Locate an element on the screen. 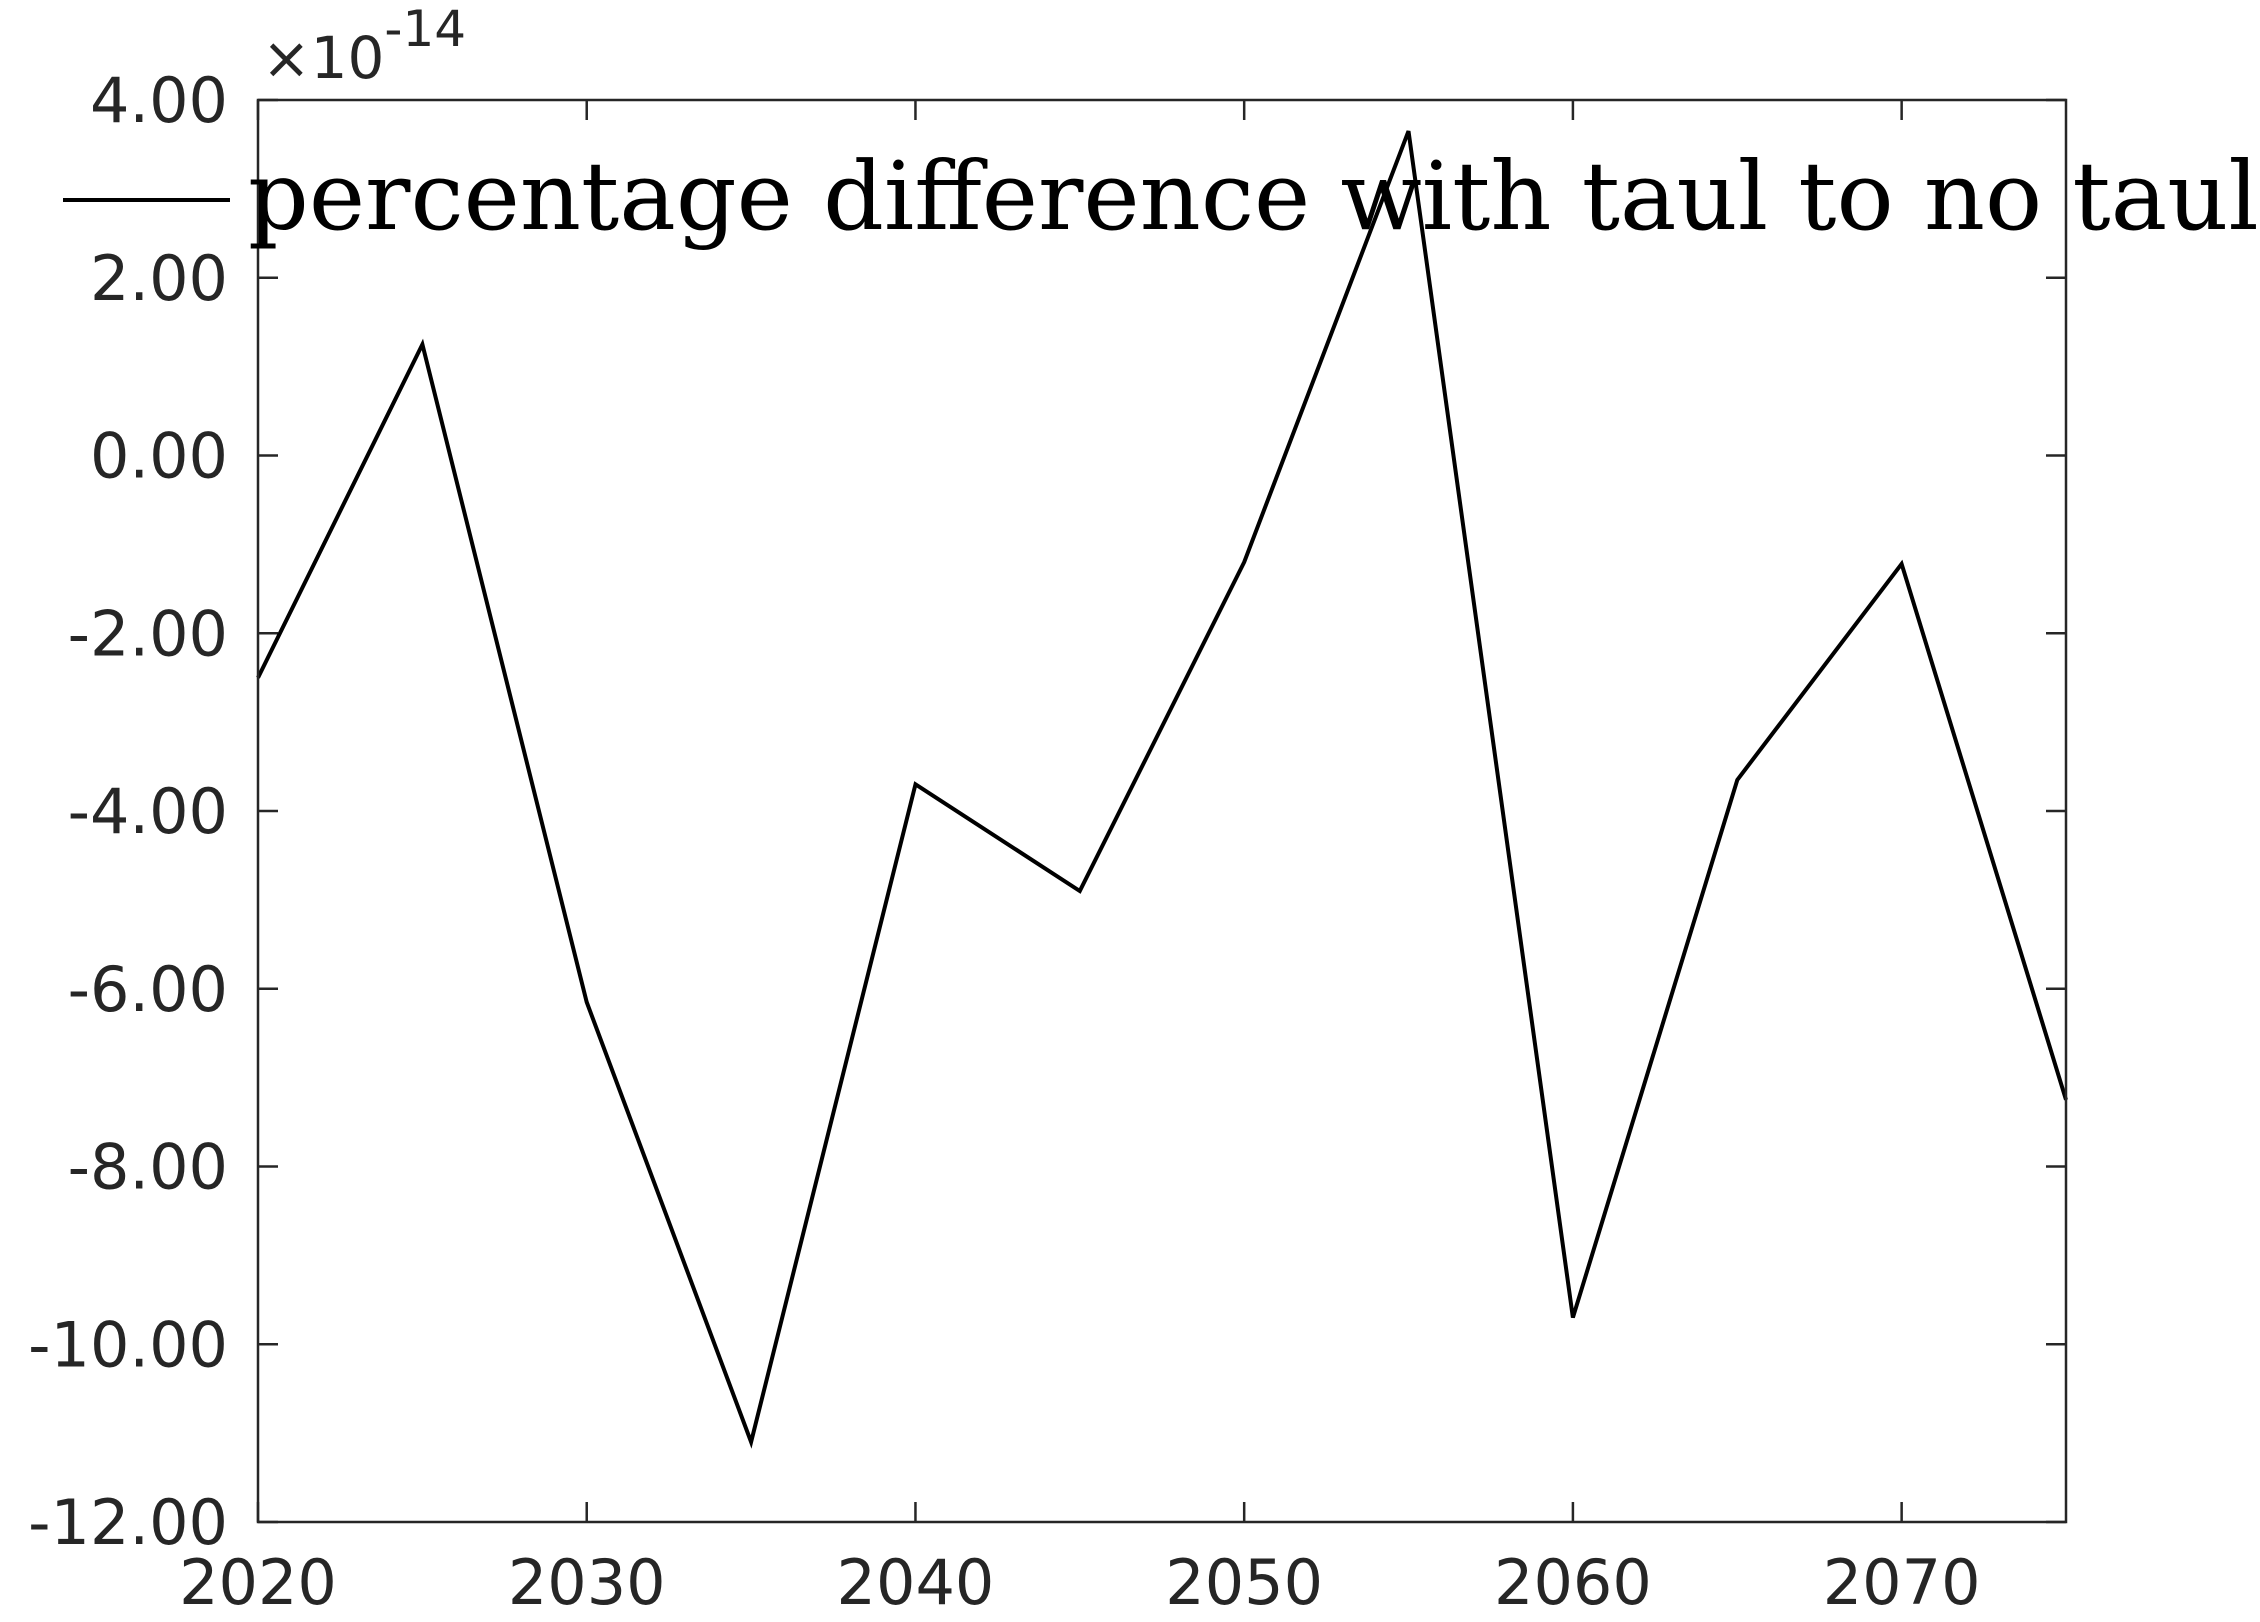  y-exponent-base: ×10 is located at coordinates (323, 58).